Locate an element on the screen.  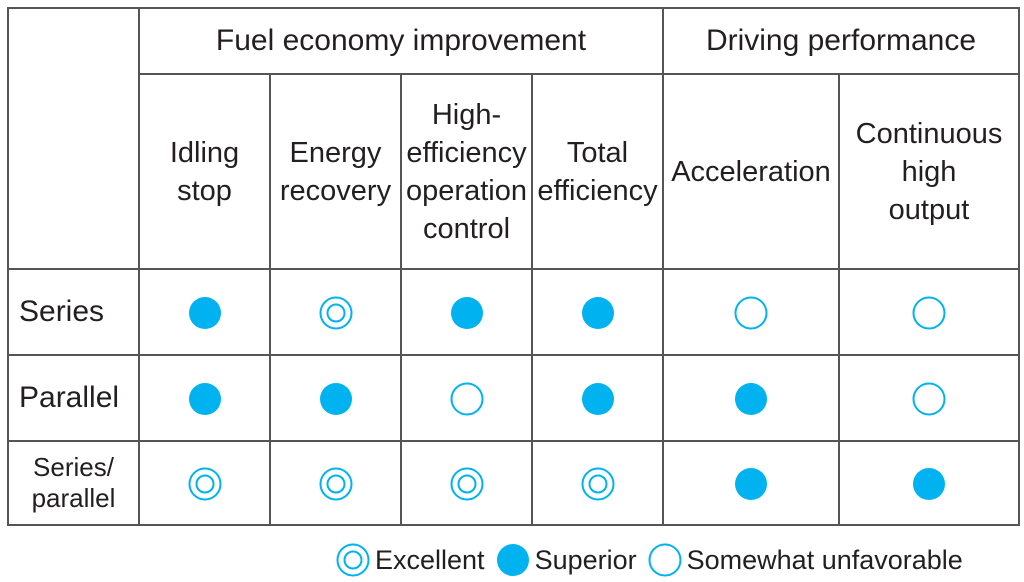
column-header: Total efficiency is located at coordinates (597, 171).